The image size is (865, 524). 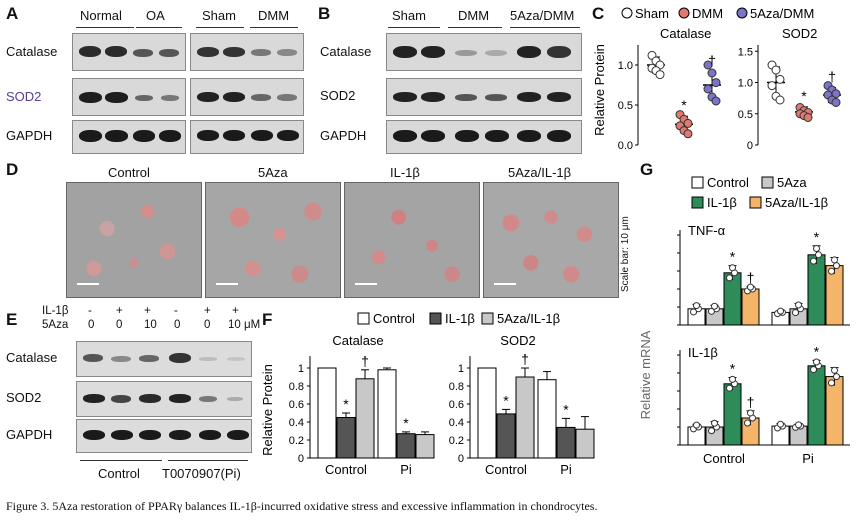 I want to click on panel-c-letter: C, so click(x=598, y=13).